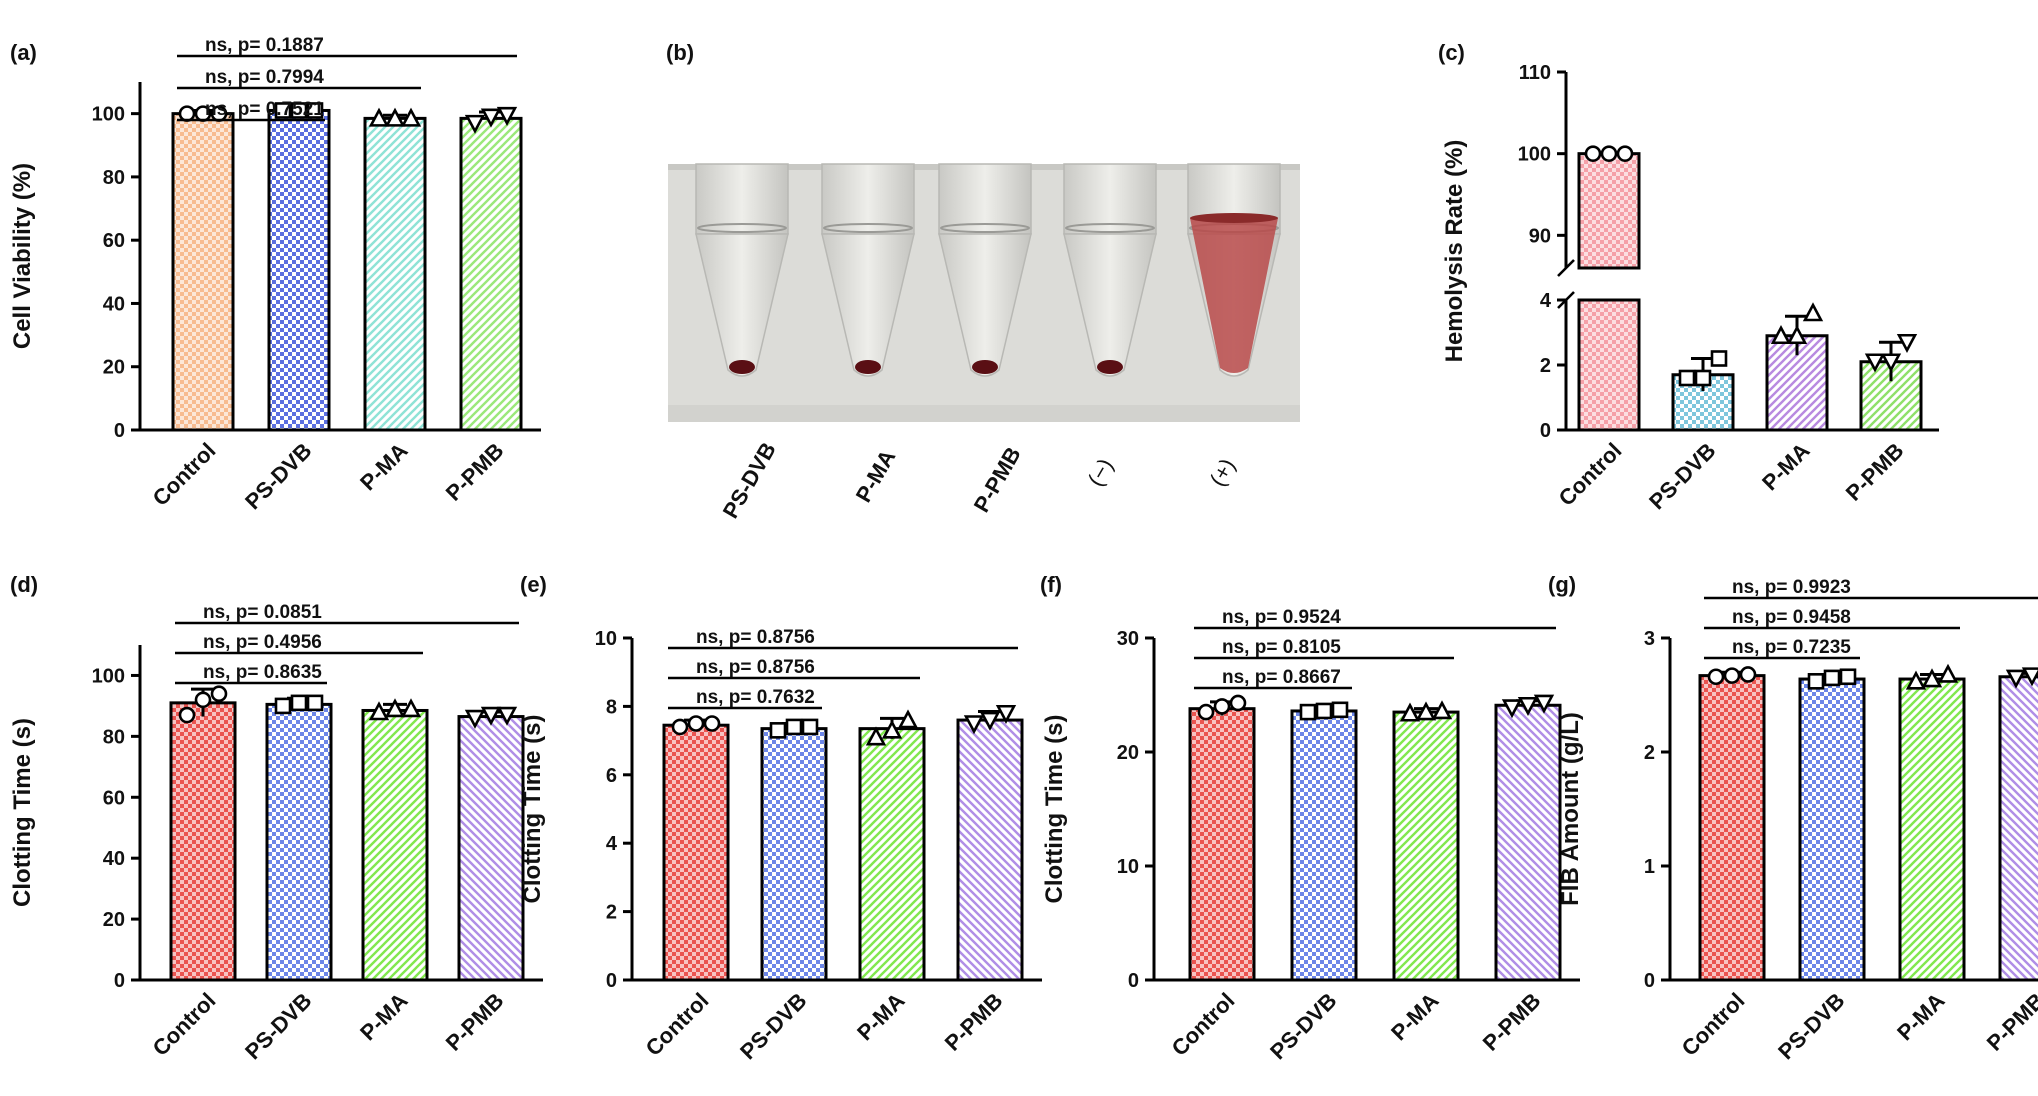  I want to click on y-tick-label: 2, so click(1649, 753).